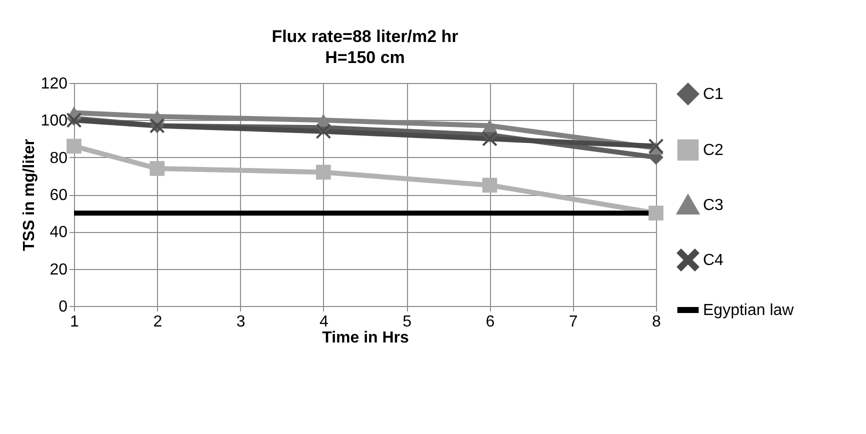 Image resolution: width=866 pixels, height=434 pixels. Describe the element at coordinates (713, 150) in the screenshot. I see `legend-label: C2` at that location.